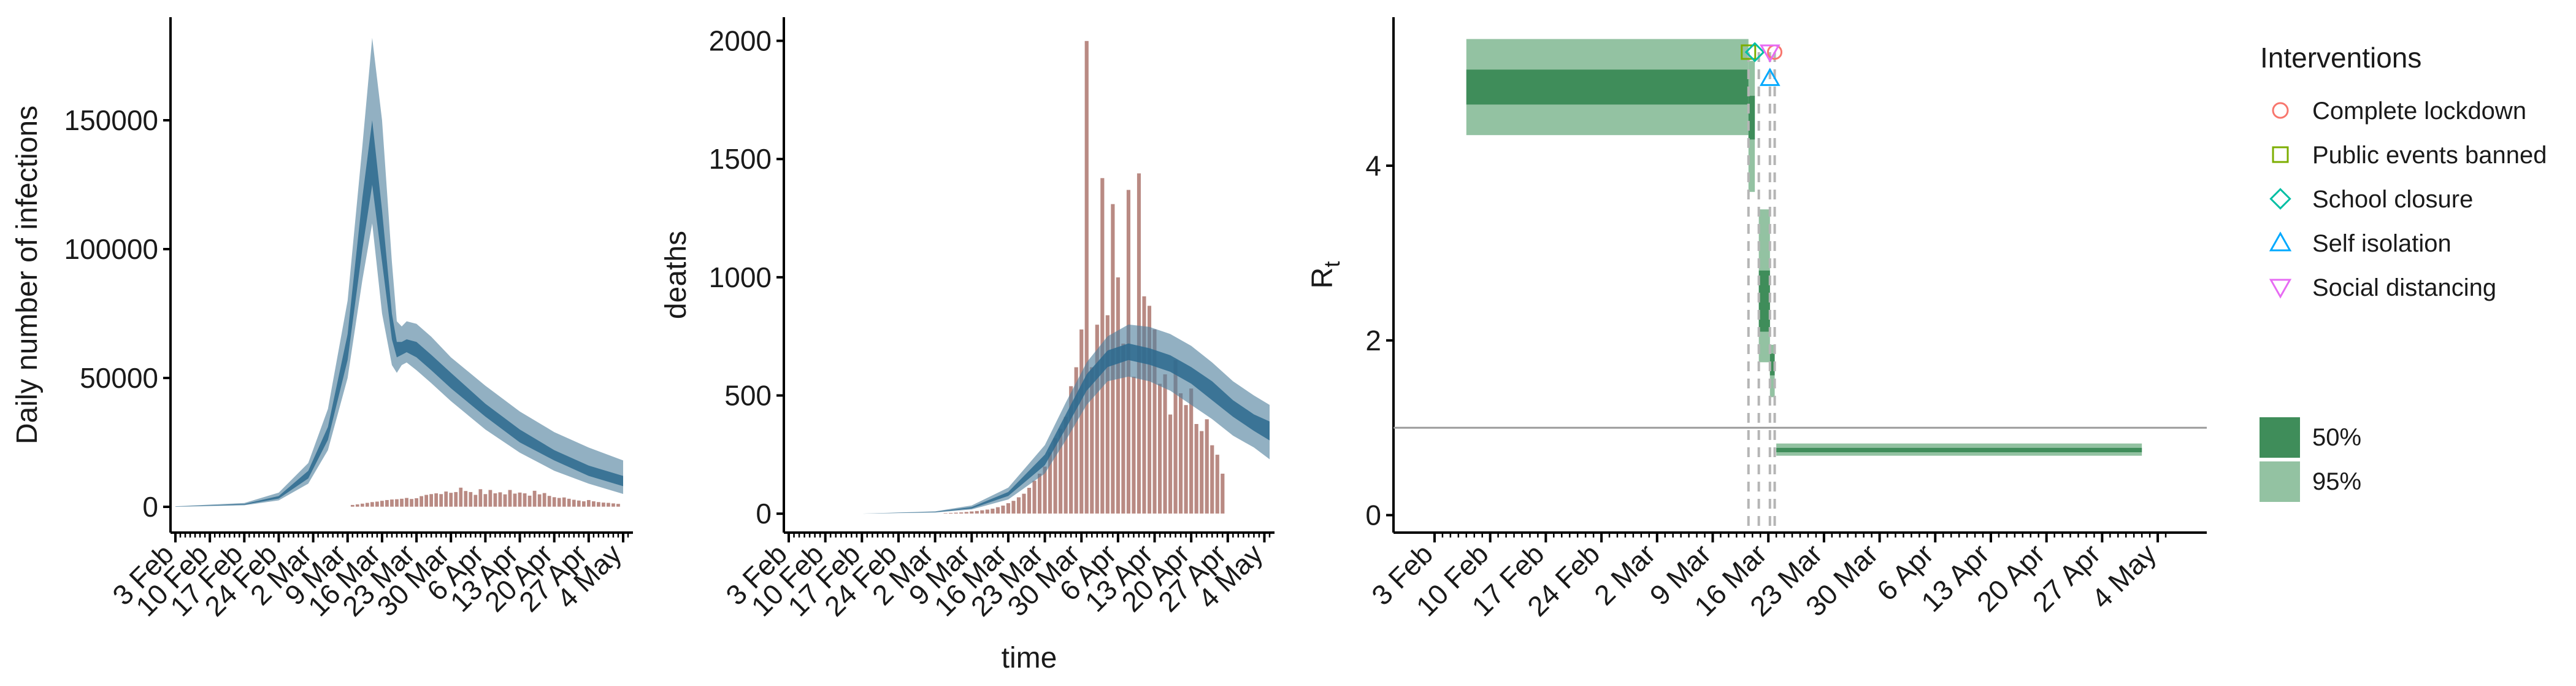 This screenshot has height=686, width=2576. What do you see at coordinates (2280, 199) in the screenshot?
I see `legend-key-diamond` at bounding box center [2280, 199].